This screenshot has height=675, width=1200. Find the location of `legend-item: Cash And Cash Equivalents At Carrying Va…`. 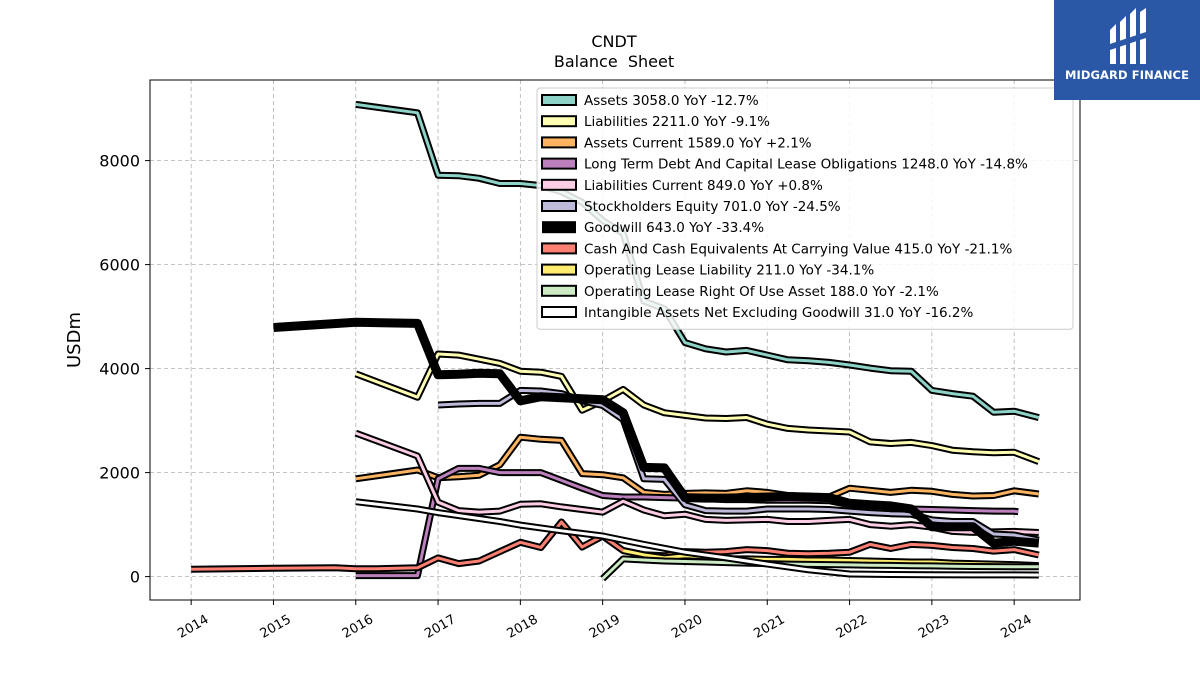

legend-item: Cash And Cash Equivalents At Carrying Va… is located at coordinates (776, 249).